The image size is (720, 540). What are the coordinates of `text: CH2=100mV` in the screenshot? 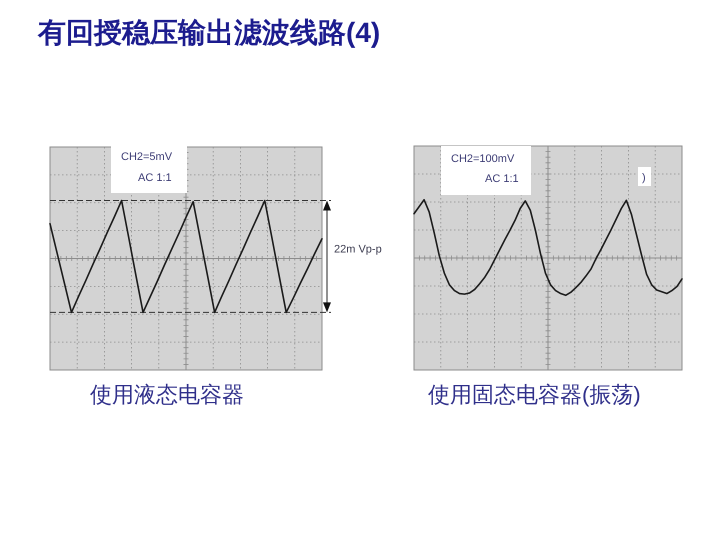 It's located at (483, 159).